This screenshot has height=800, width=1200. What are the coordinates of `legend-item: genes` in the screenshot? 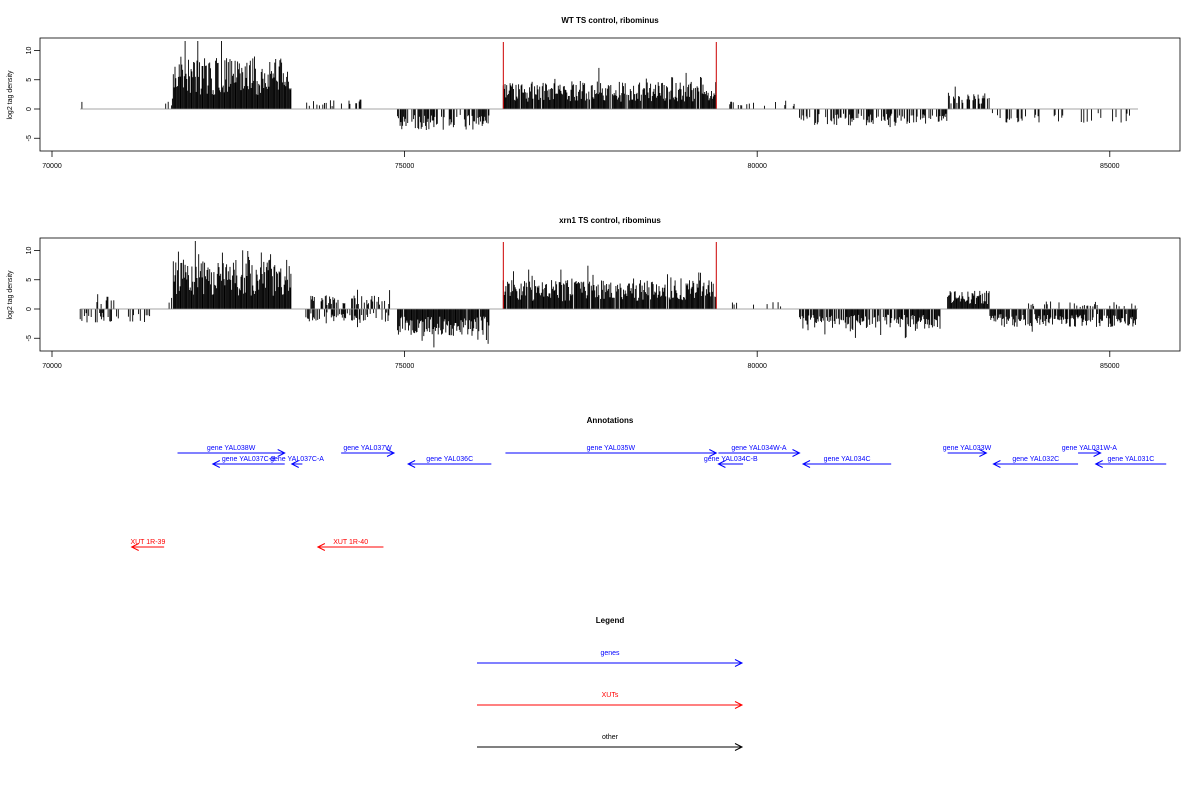 It's located at (610, 658).